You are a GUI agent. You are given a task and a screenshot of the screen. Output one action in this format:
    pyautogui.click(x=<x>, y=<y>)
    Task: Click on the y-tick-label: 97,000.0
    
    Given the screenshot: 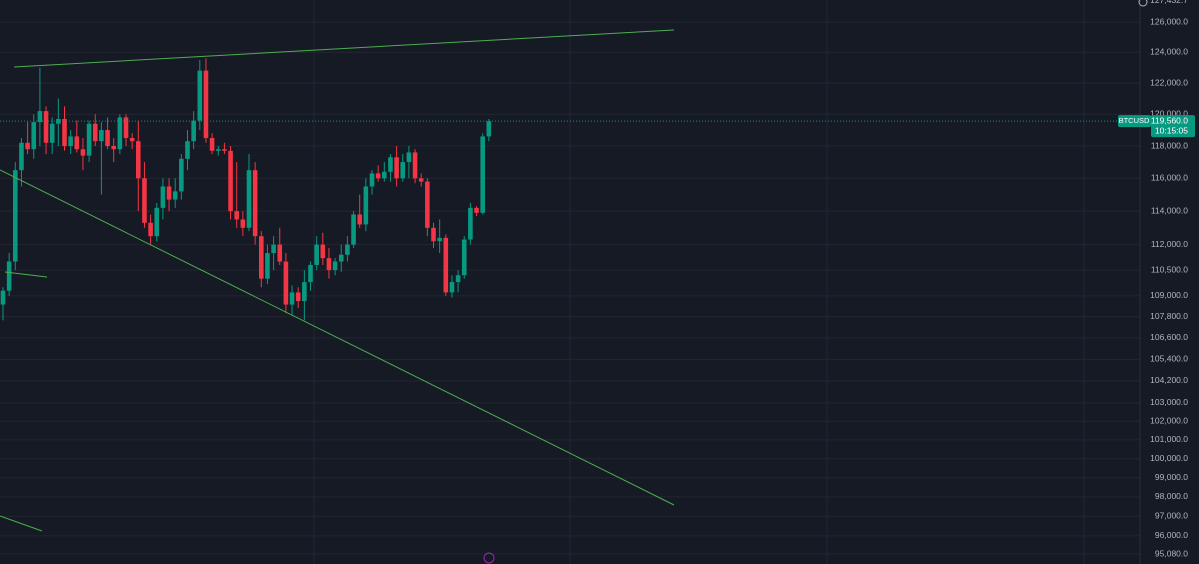 What is the action you would take?
    pyautogui.click(x=1171, y=516)
    